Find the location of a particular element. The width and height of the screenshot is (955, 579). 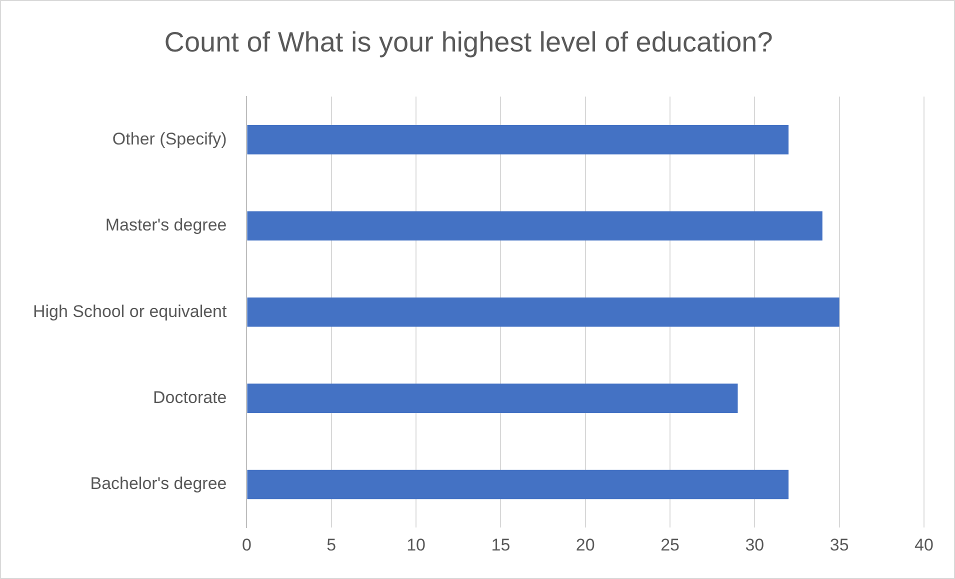

x-tick-label: 20 is located at coordinates (585, 544).